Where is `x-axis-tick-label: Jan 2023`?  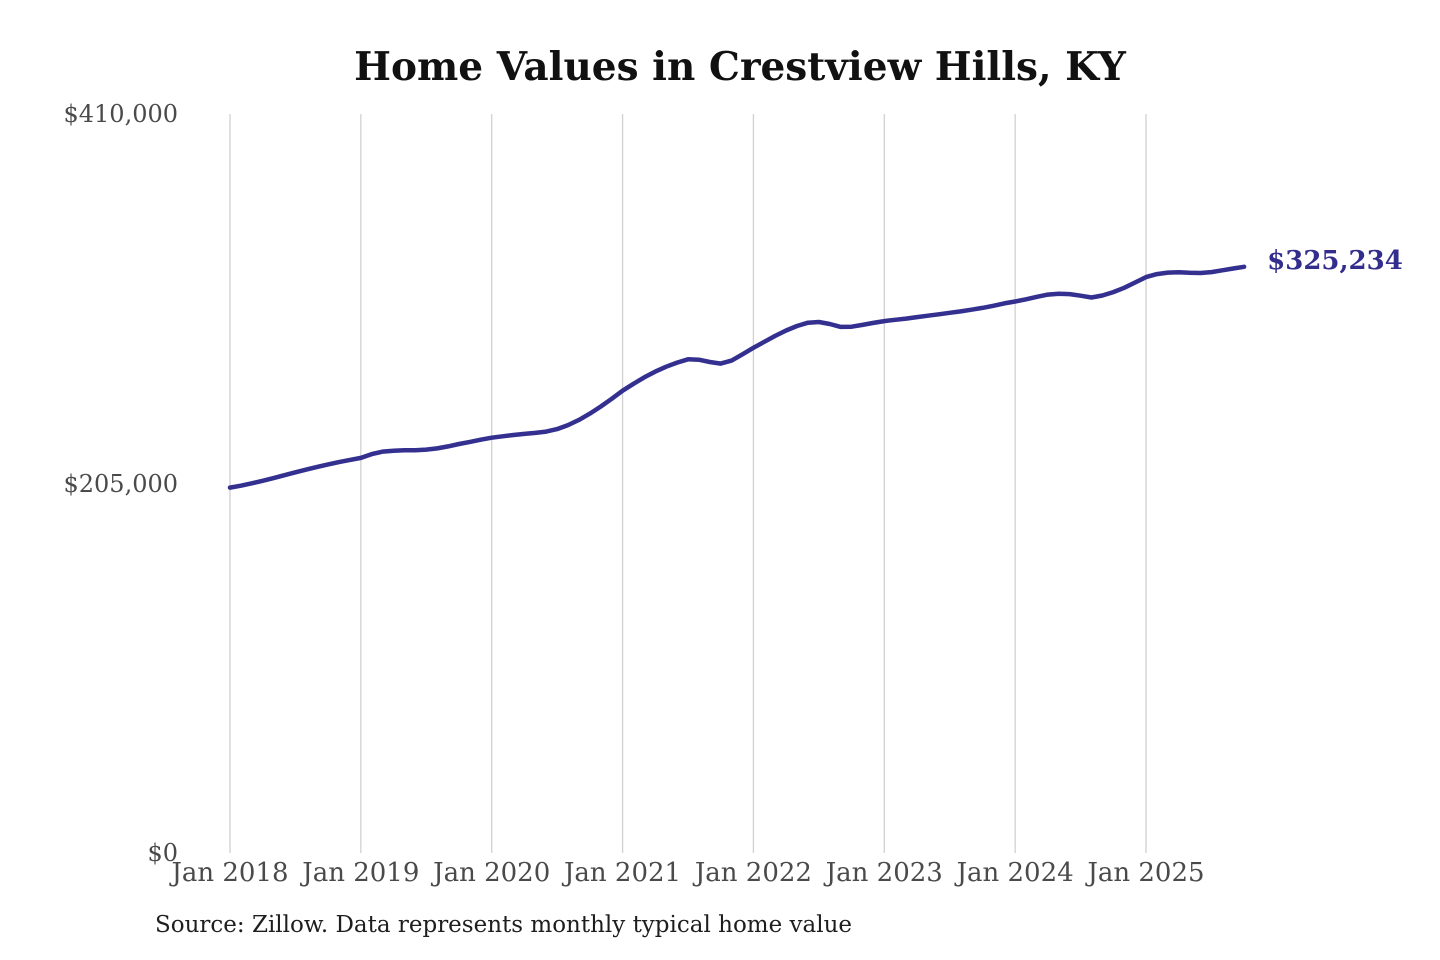 x-axis-tick-label: Jan 2023 is located at coordinates (884, 873).